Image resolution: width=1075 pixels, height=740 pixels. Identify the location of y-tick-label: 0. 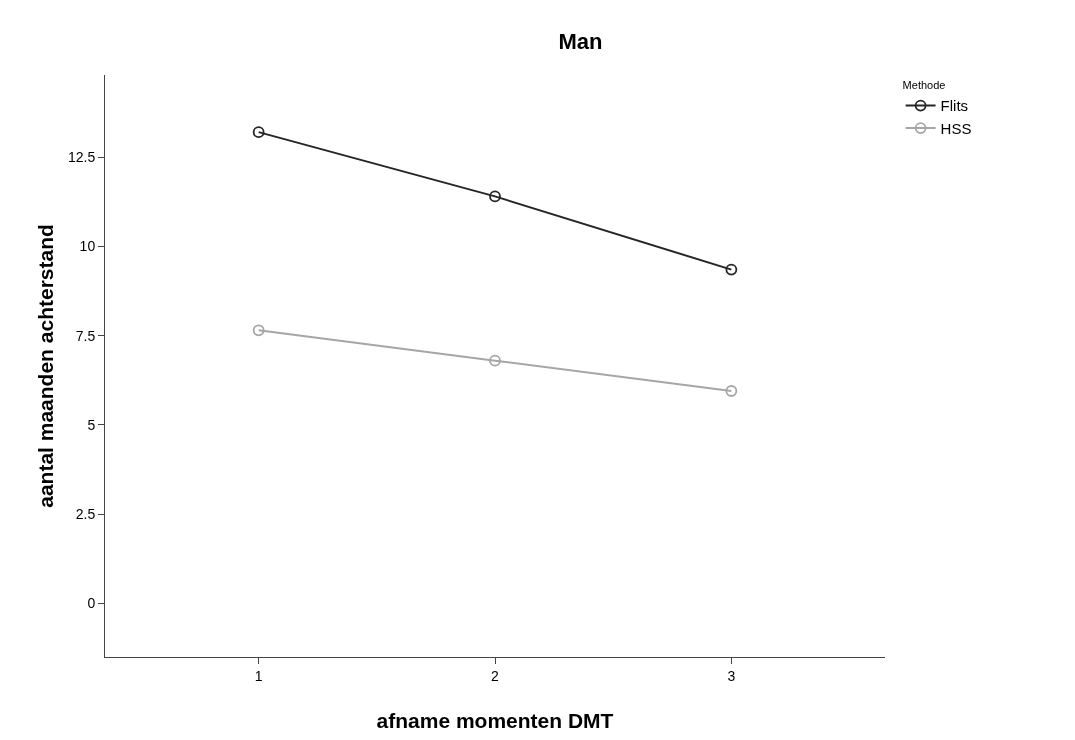
(91, 603).